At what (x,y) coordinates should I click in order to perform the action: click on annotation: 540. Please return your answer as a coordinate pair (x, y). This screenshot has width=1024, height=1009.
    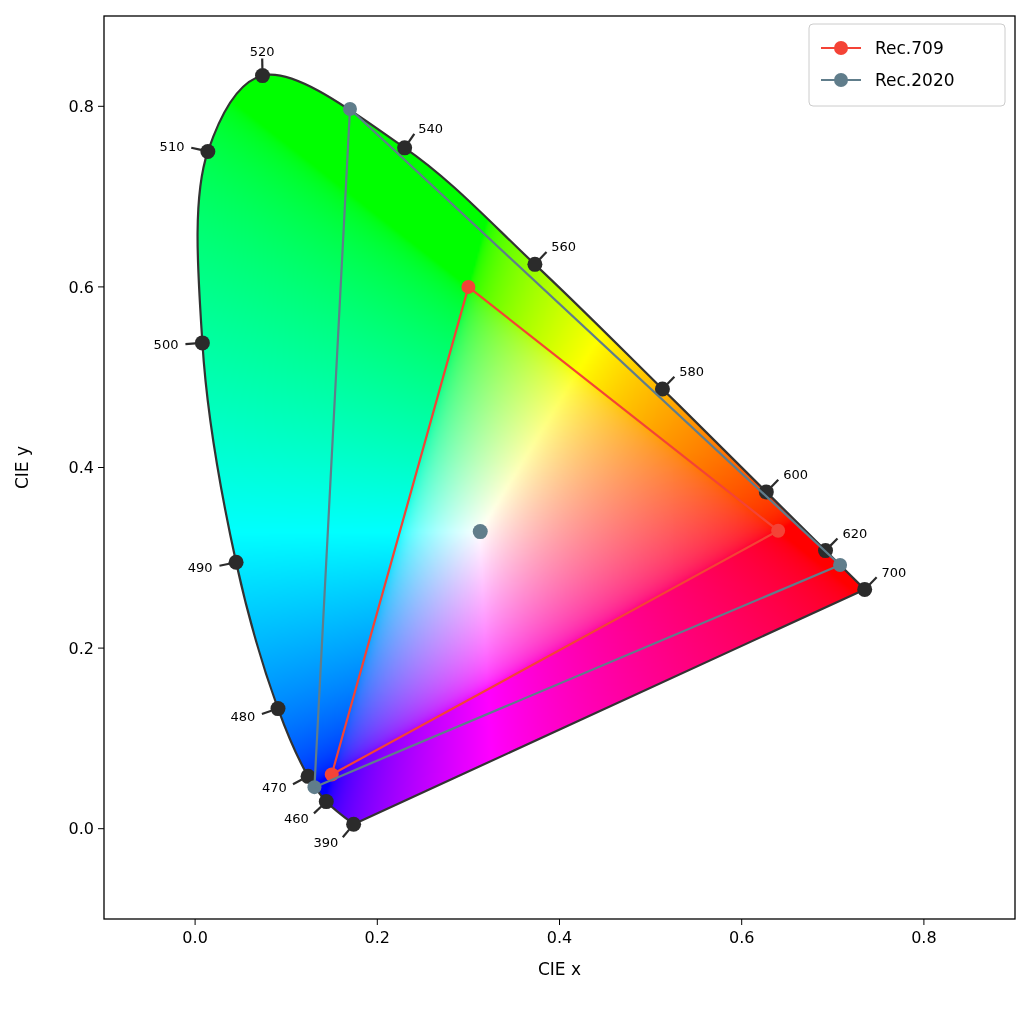
    Looking at the image, I should click on (431, 128).